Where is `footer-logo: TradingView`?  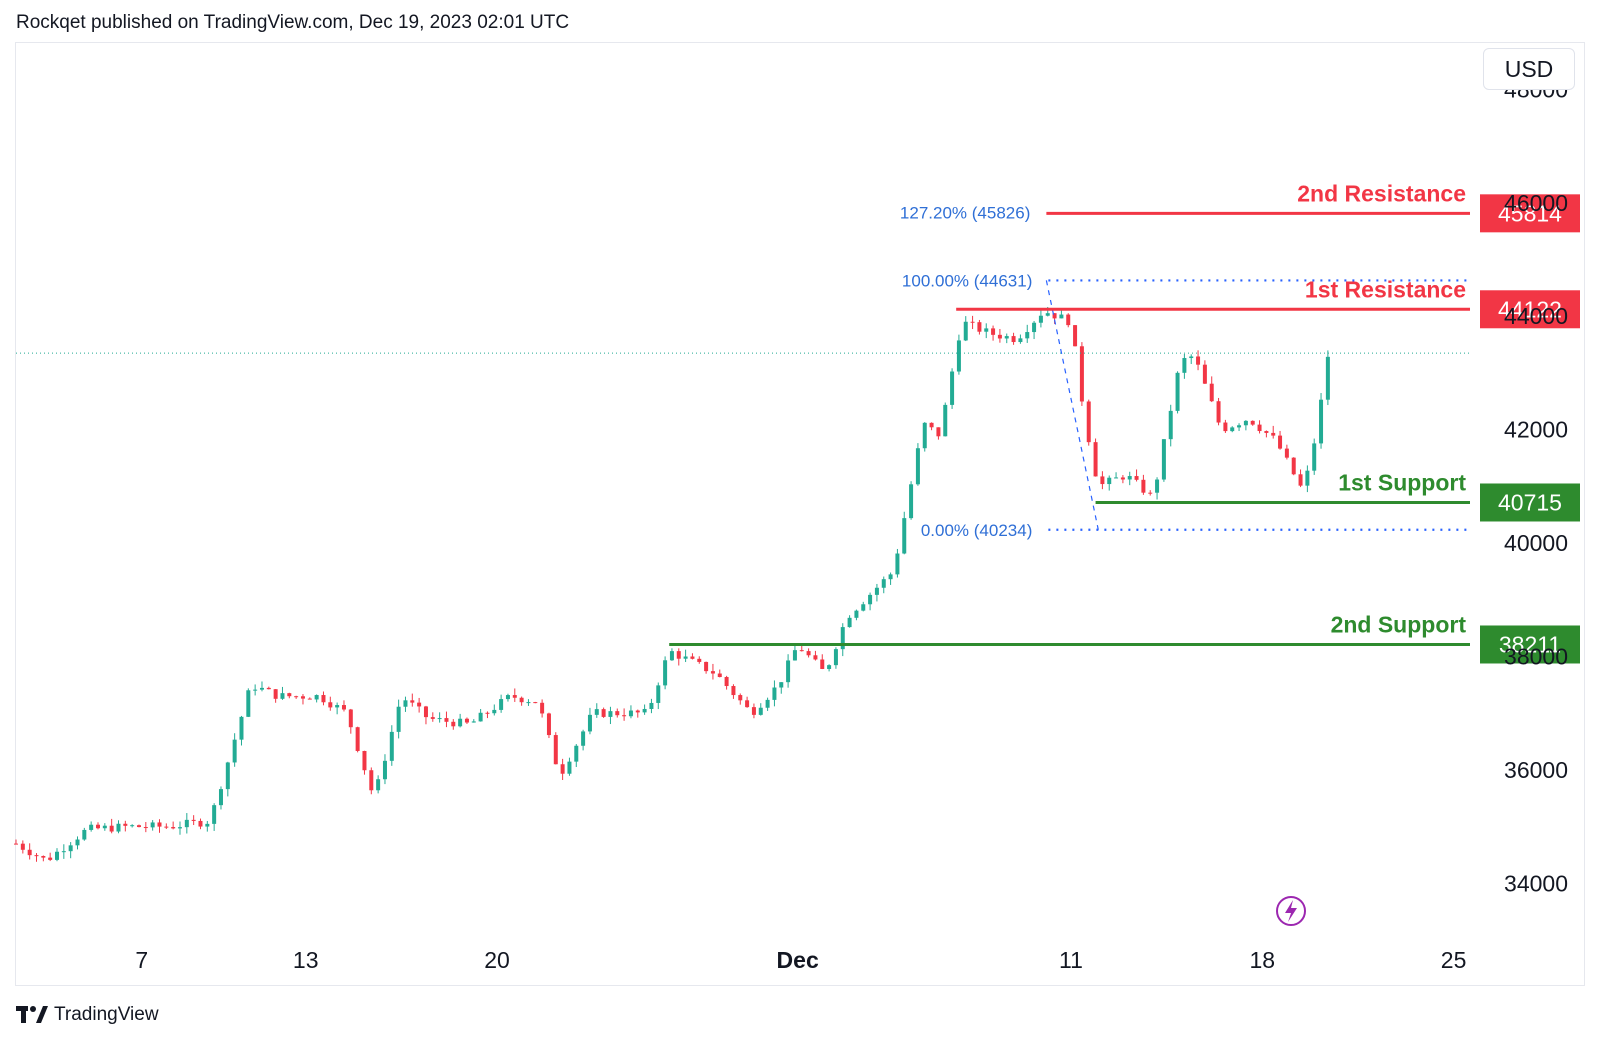
footer-logo: TradingView is located at coordinates (87, 1015).